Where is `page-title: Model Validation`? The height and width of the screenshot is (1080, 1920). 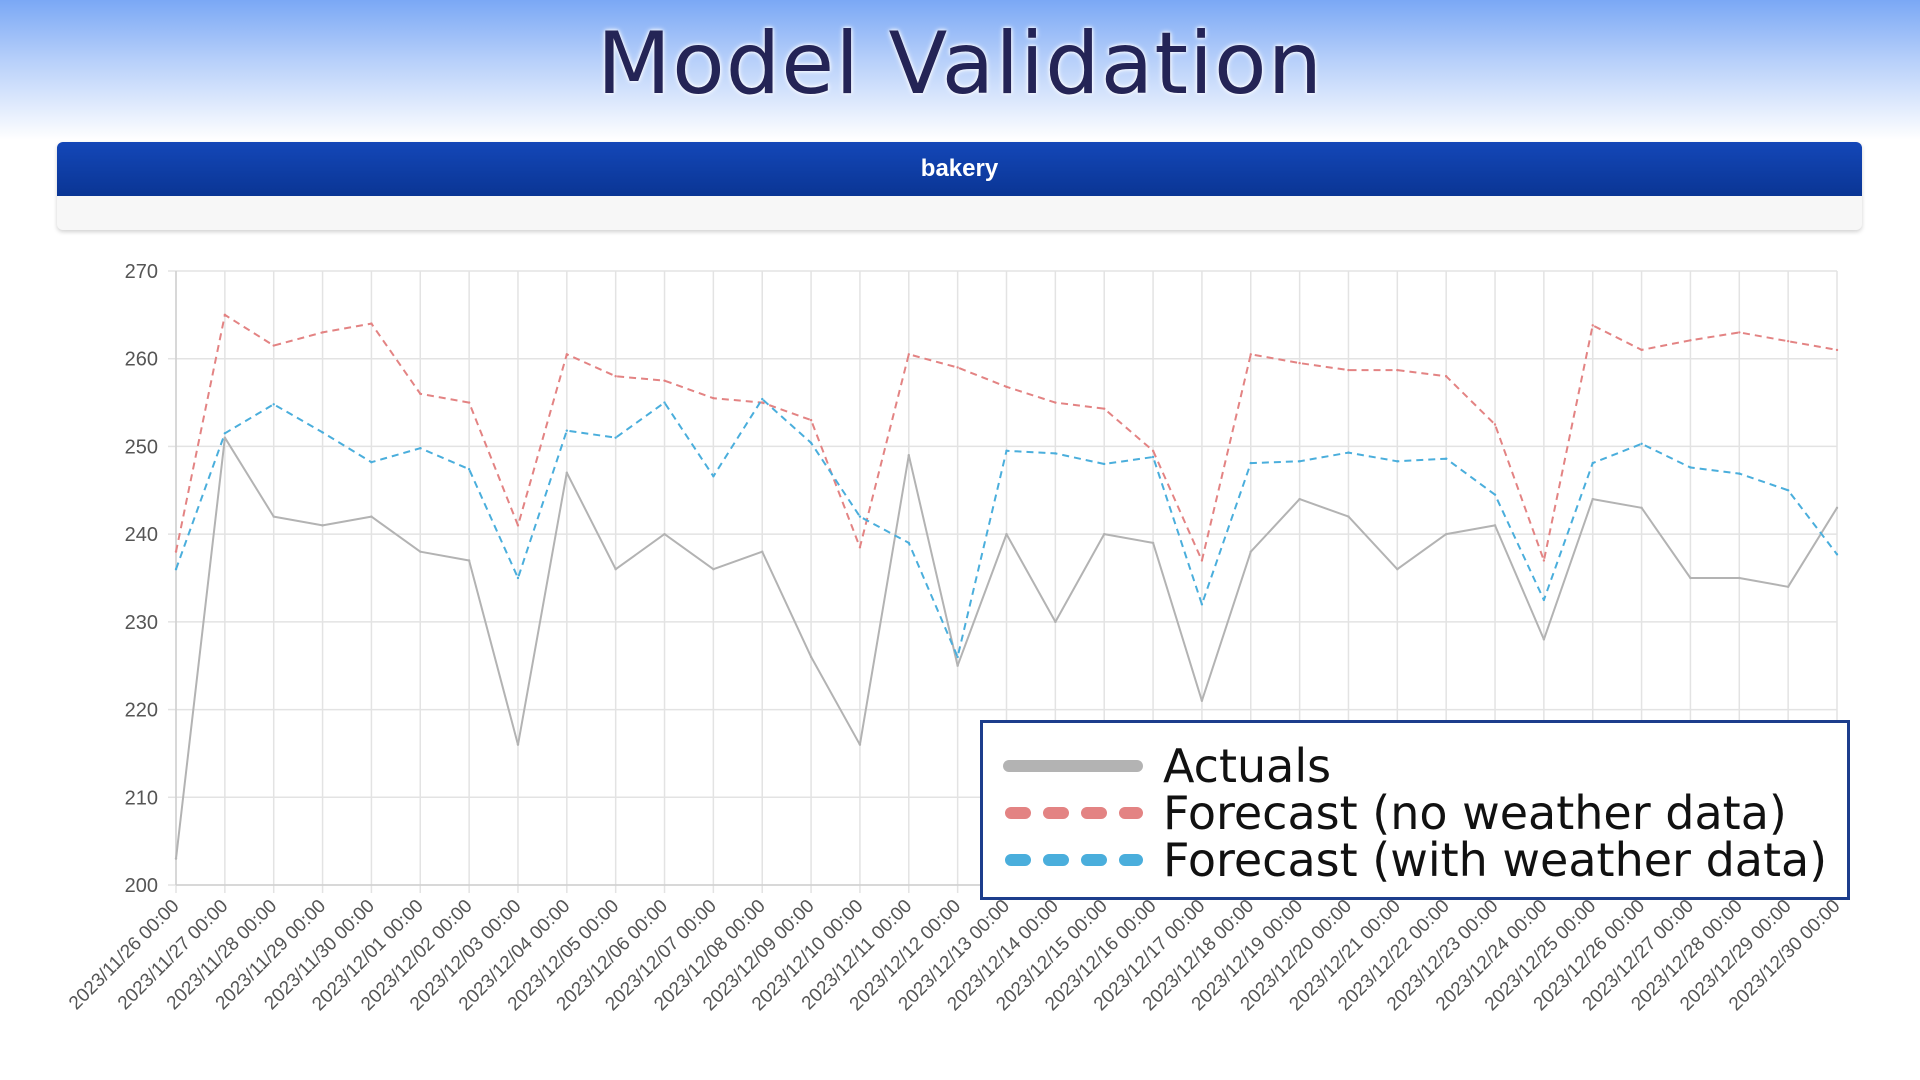
page-title: Model Validation is located at coordinates (960, 64).